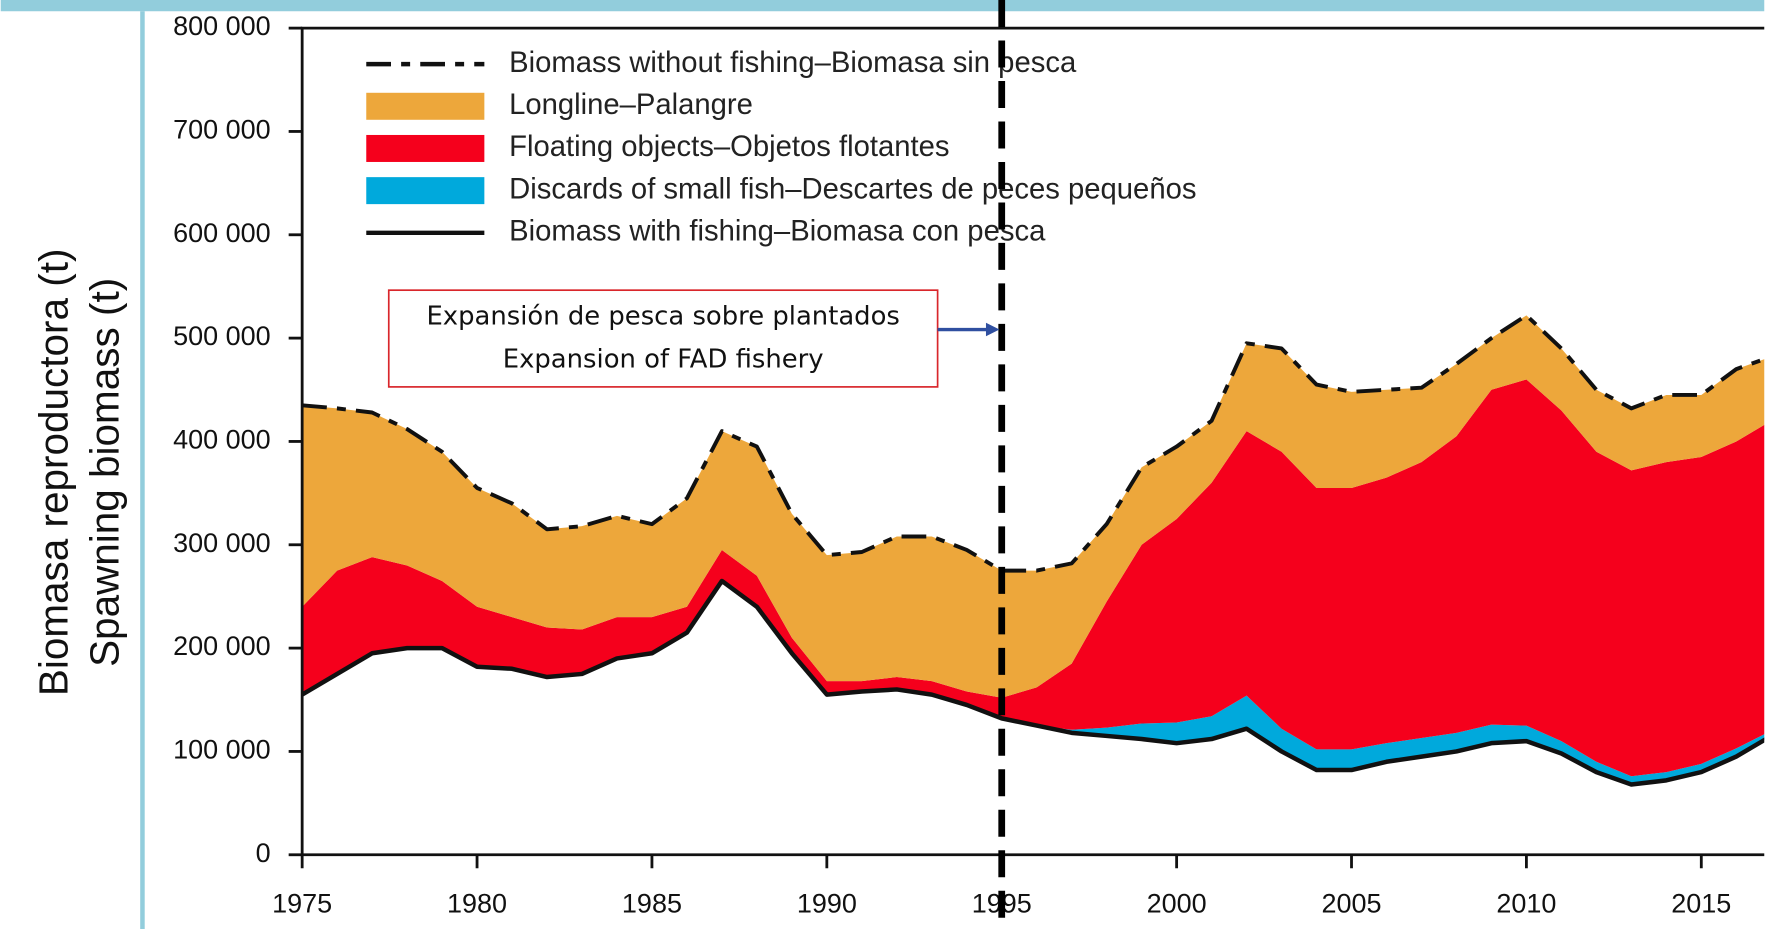 This screenshot has width=1765, height=929. What do you see at coordinates (222, 233) in the screenshot?
I see `y-tick-label: 600 000` at bounding box center [222, 233].